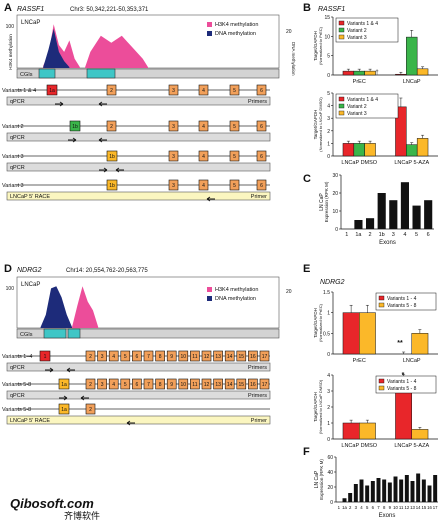 This screenshot has height=524, width=445. What do you see at coordinates (261, 91) in the screenshot?
I see `a-row-1-exon-label-6: 6` at bounding box center [261, 91].